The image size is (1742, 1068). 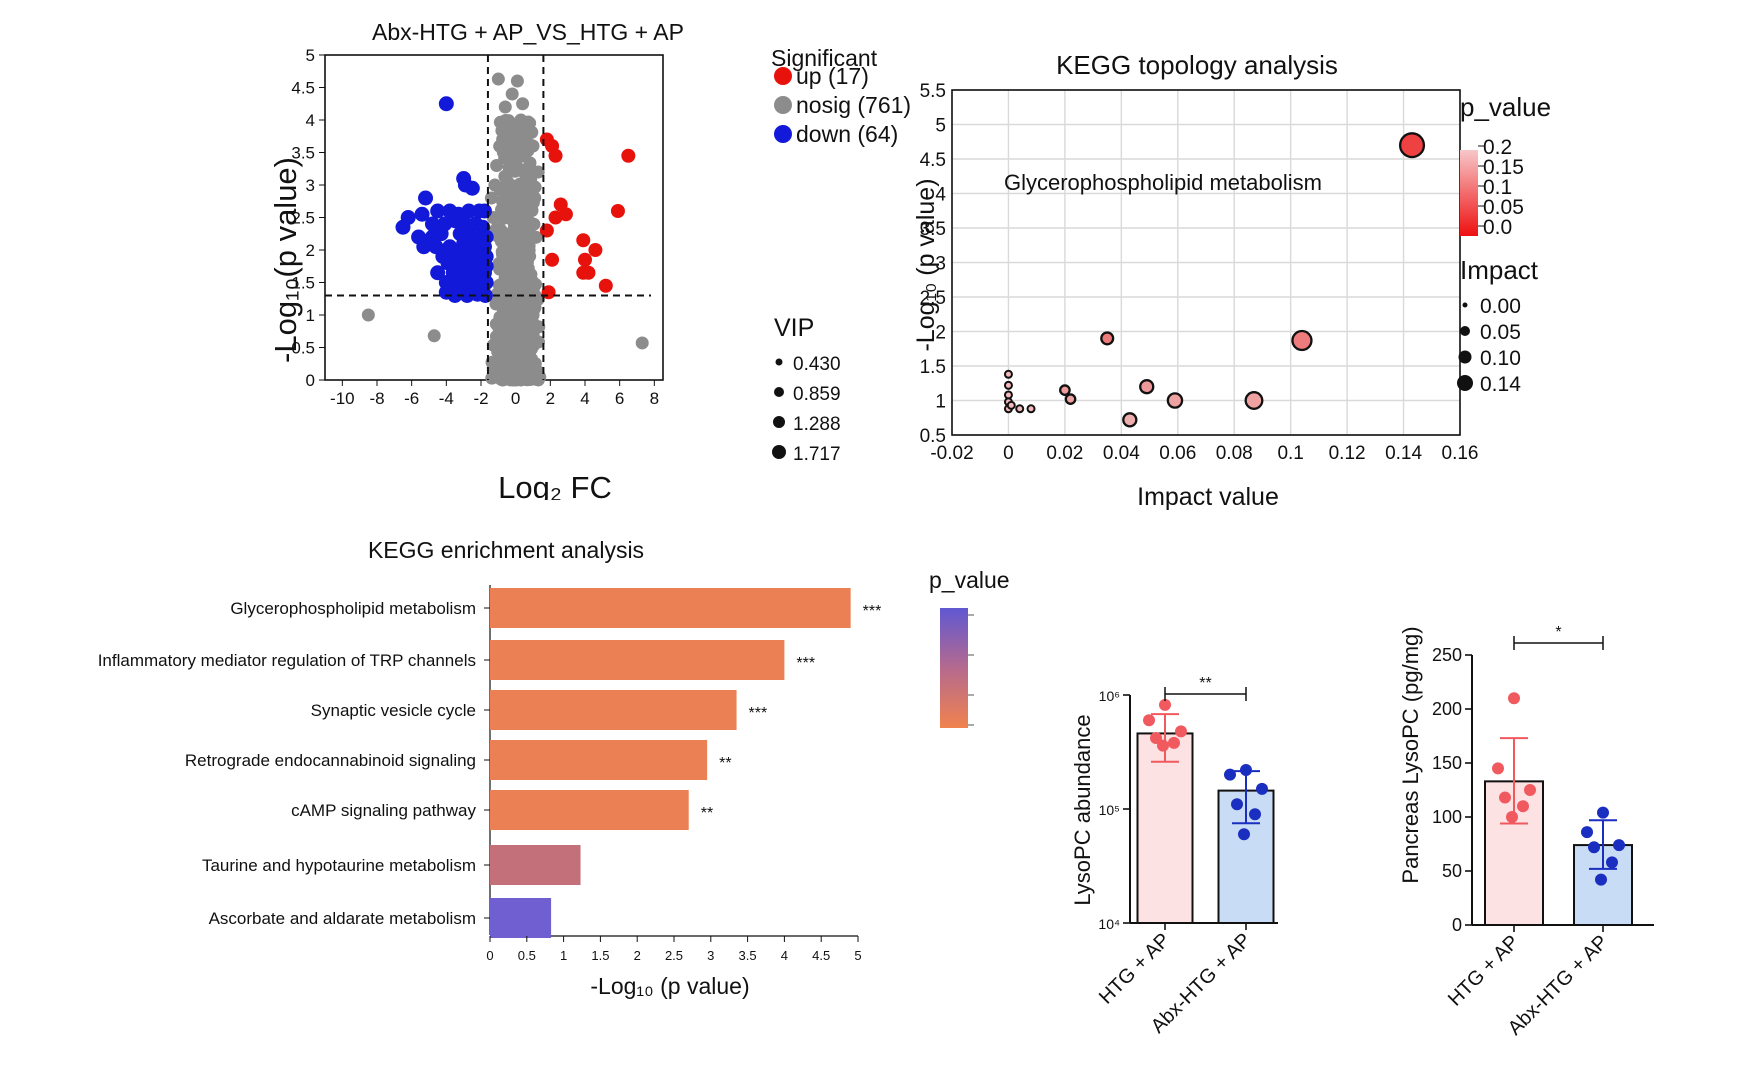 What do you see at coordinates (342, 918) in the screenshot?
I see `enrichment-bar-label: Ascorbate and aldarate metabolism` at bounding box center [342, 918].